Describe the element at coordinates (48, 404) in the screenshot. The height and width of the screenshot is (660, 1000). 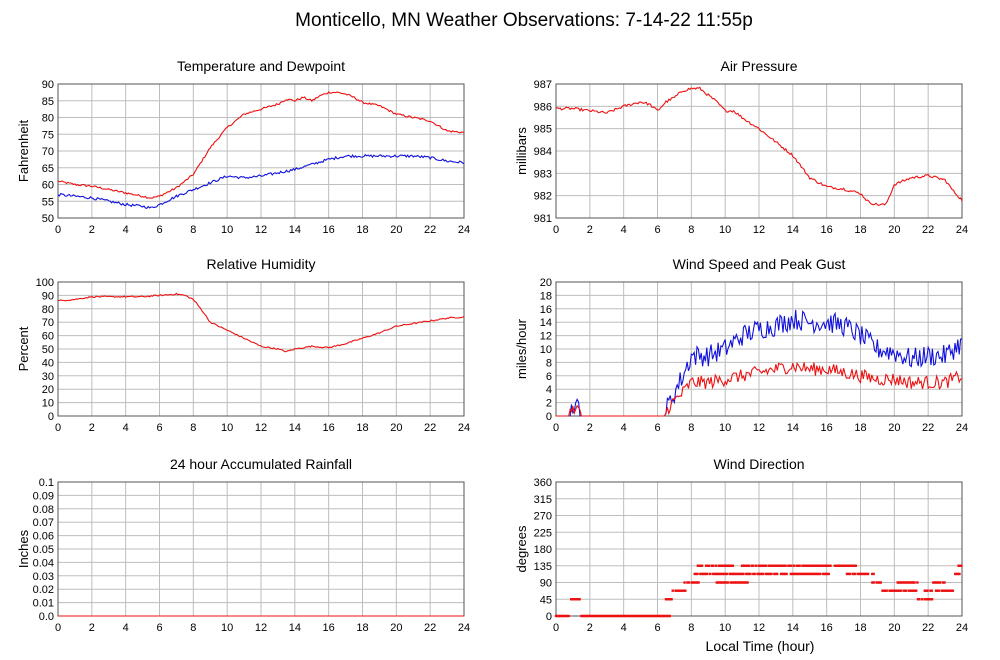
I see `y-tick-label: 10` at that location.